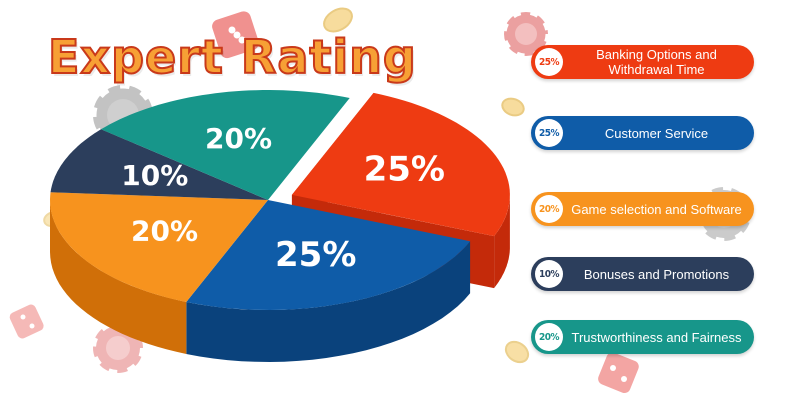 The width and height of the screenshot is (800, 400). Describe the element at coordinates (656, 133) in the screenshot. I see `legend-label: Customer Service` at that location.